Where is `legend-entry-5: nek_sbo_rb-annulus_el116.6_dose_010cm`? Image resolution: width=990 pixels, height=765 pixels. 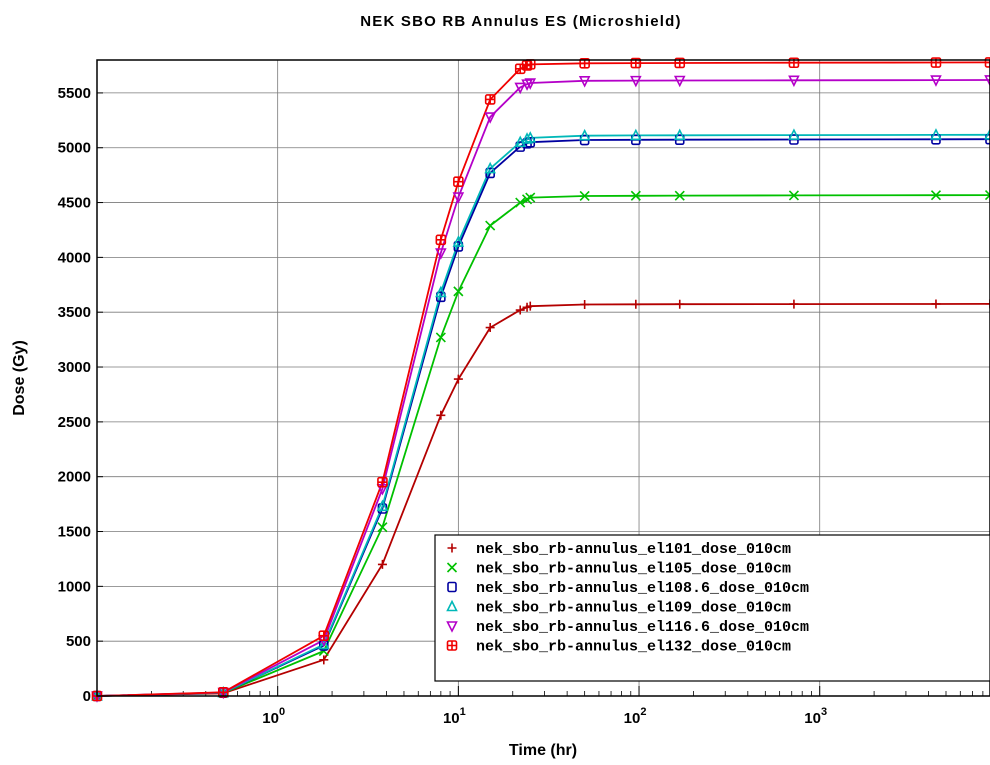
legend-entry-5: nek_sbo_rb-annulus_el116.6_dose_010cm is located at coordinates (627, 627).